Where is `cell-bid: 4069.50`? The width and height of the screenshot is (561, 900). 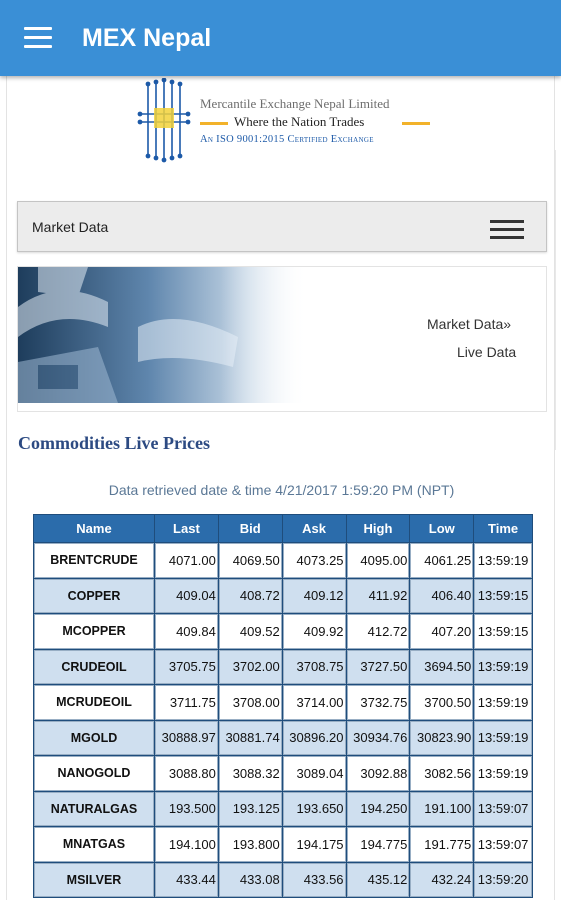
cell-bid: 4069.50 is located at coordinates (250, 560).